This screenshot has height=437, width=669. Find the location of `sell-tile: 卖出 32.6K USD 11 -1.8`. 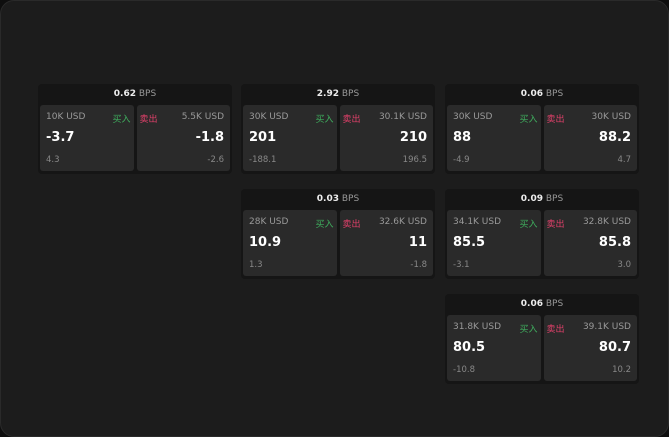

sell-tile: 卖出 32.6K USD 11 -1.8 is located at coordinates (386, 243).